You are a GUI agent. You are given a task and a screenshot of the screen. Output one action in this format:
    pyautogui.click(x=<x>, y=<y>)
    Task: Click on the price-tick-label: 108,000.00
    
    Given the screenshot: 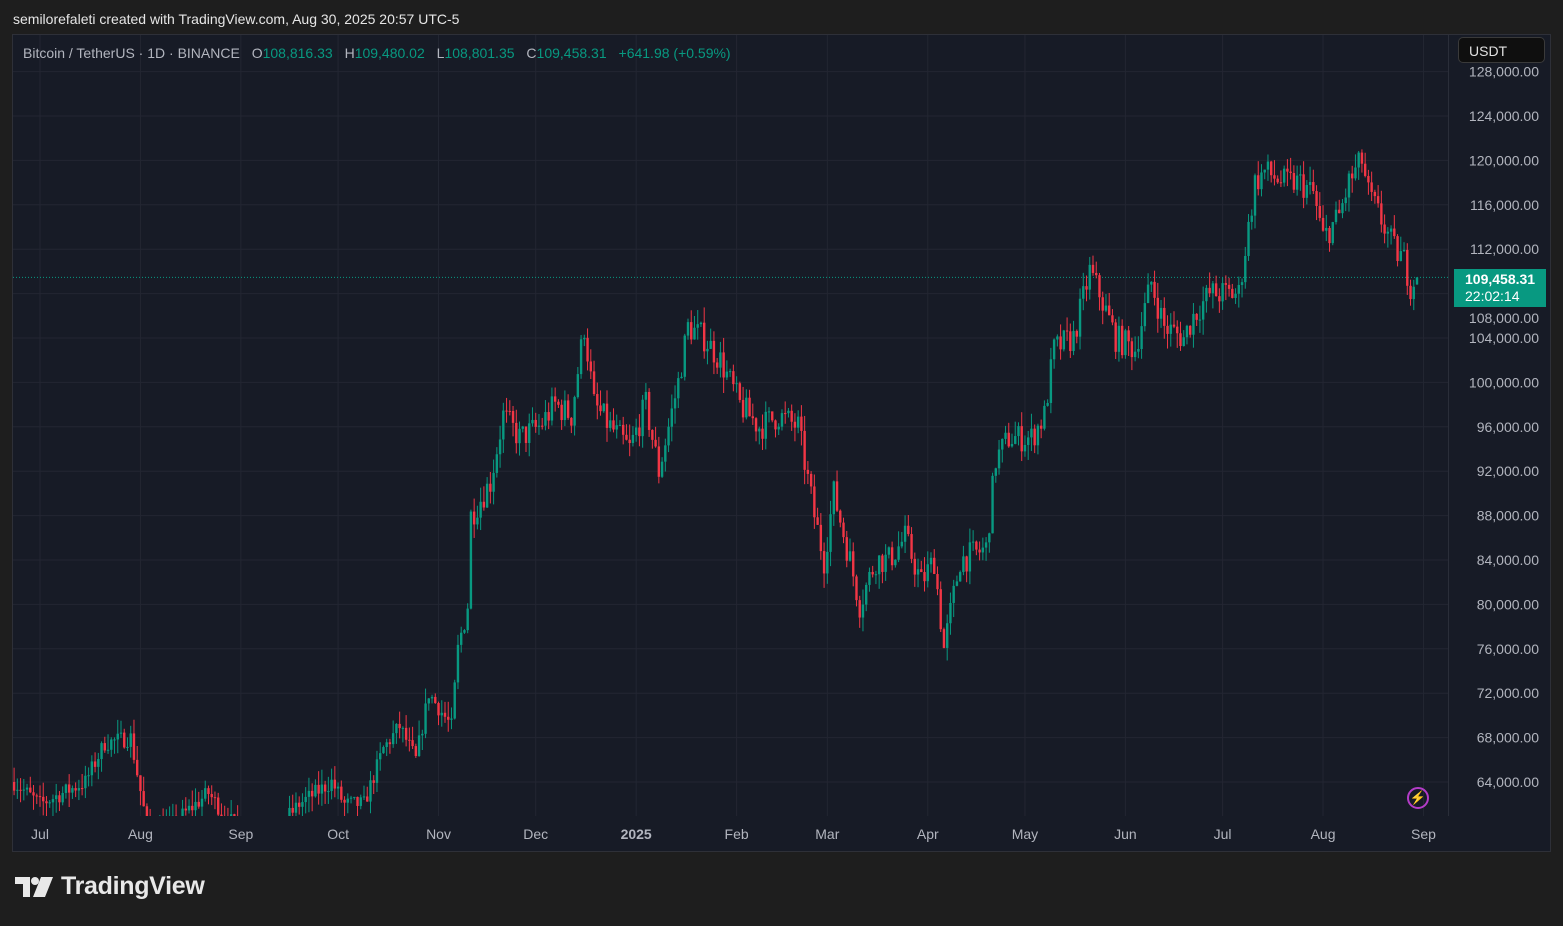 What is the action you would take?
    pyautogui.click(x=1504, y=318)
    